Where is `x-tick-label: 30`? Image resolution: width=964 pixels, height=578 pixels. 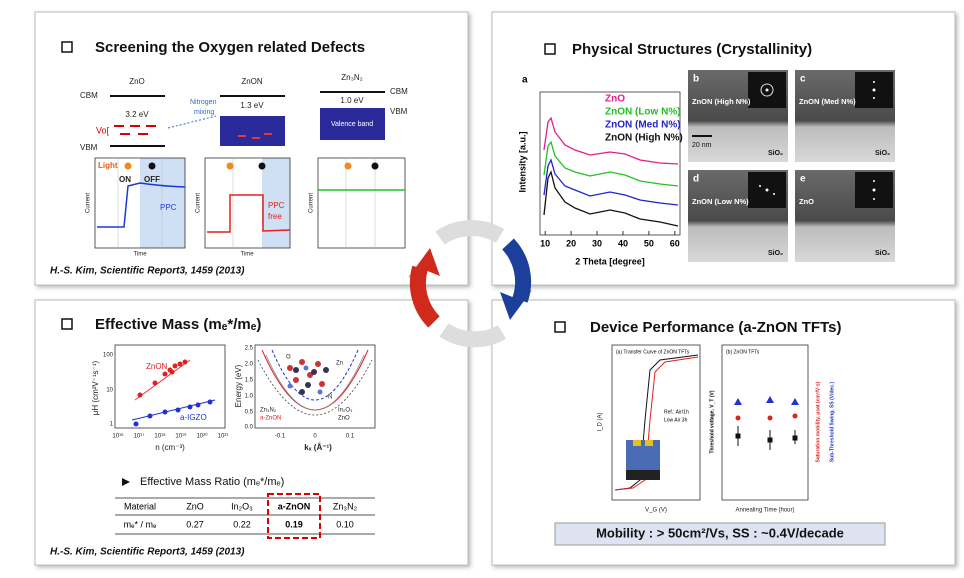
x-tick-label: 30 is located at coordinates (597, 243).